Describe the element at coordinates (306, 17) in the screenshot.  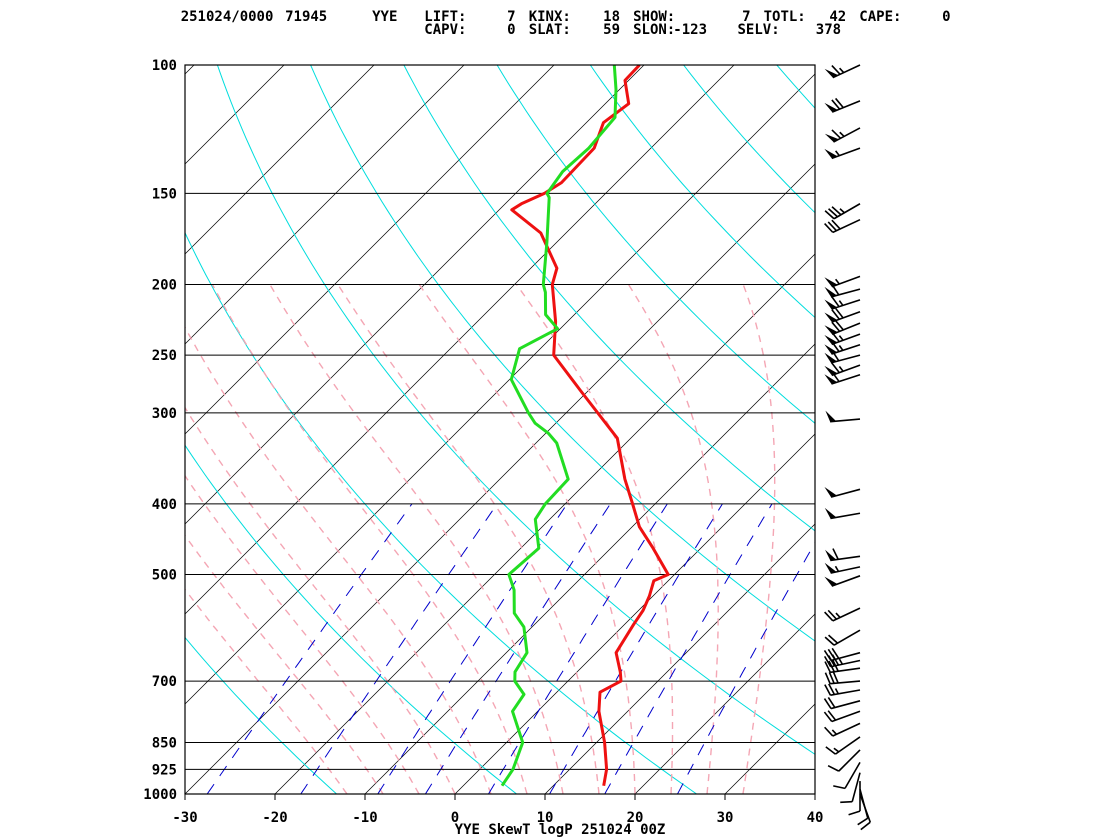
I see `header-field: 71945` at that location.